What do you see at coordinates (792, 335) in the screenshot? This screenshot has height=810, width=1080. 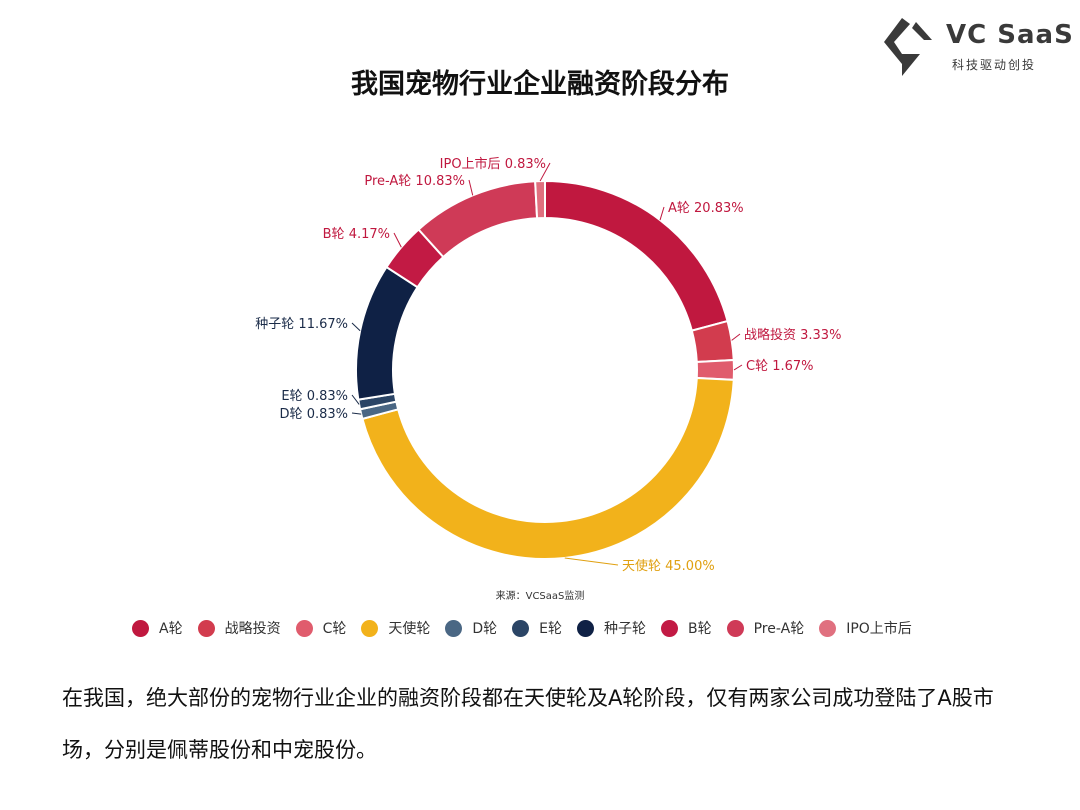 I see `data-label-1: 战略投资 3.33%` at bounding box center [792, 335].